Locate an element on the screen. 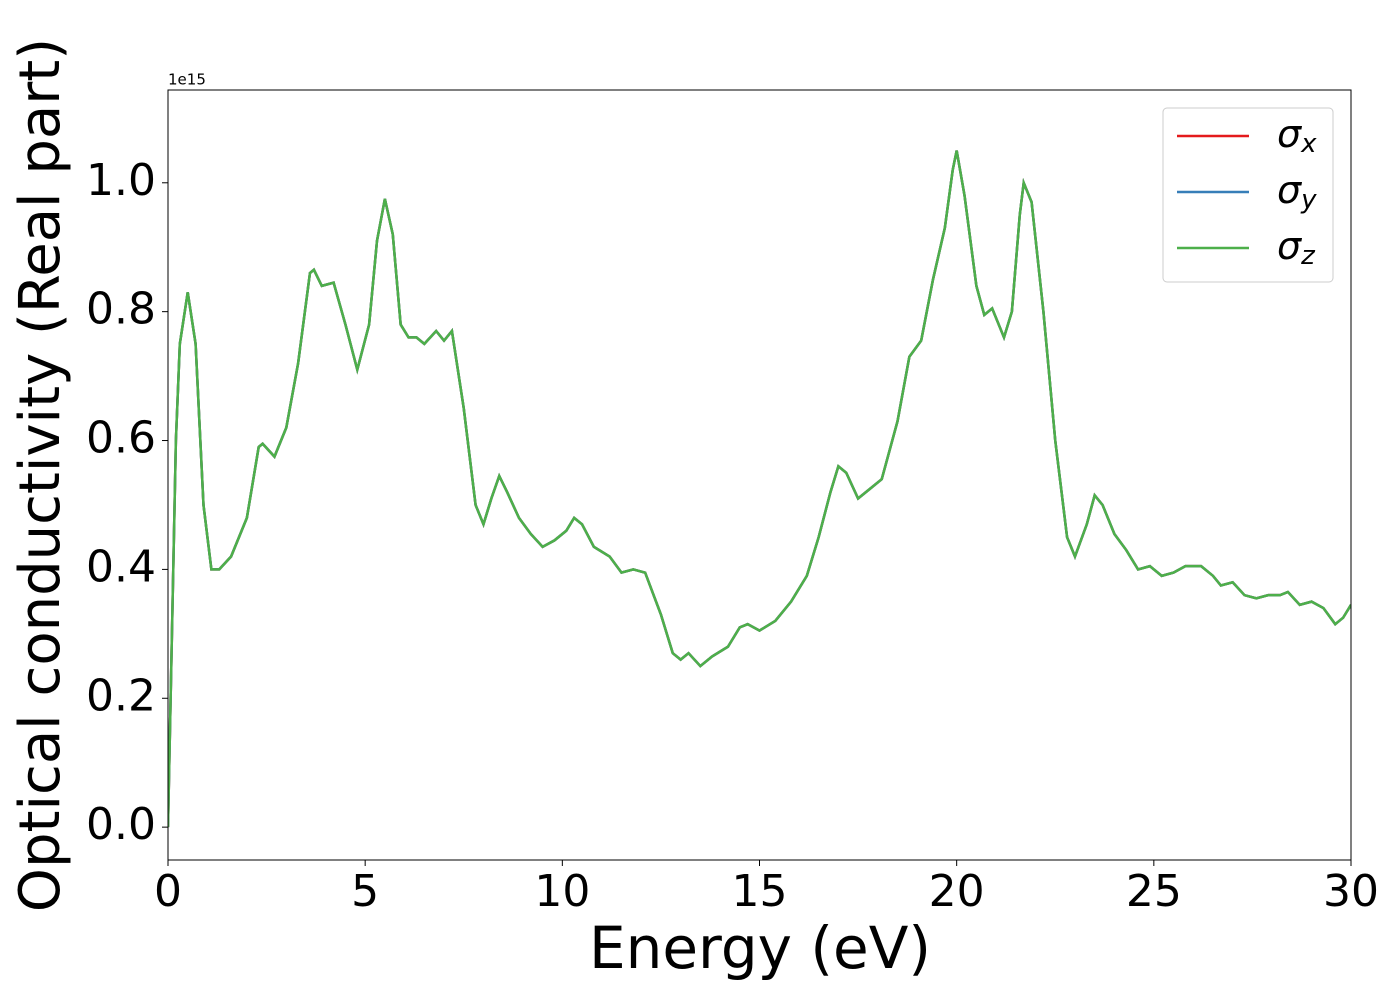  legend-box is located at coordinates (1248, 195).